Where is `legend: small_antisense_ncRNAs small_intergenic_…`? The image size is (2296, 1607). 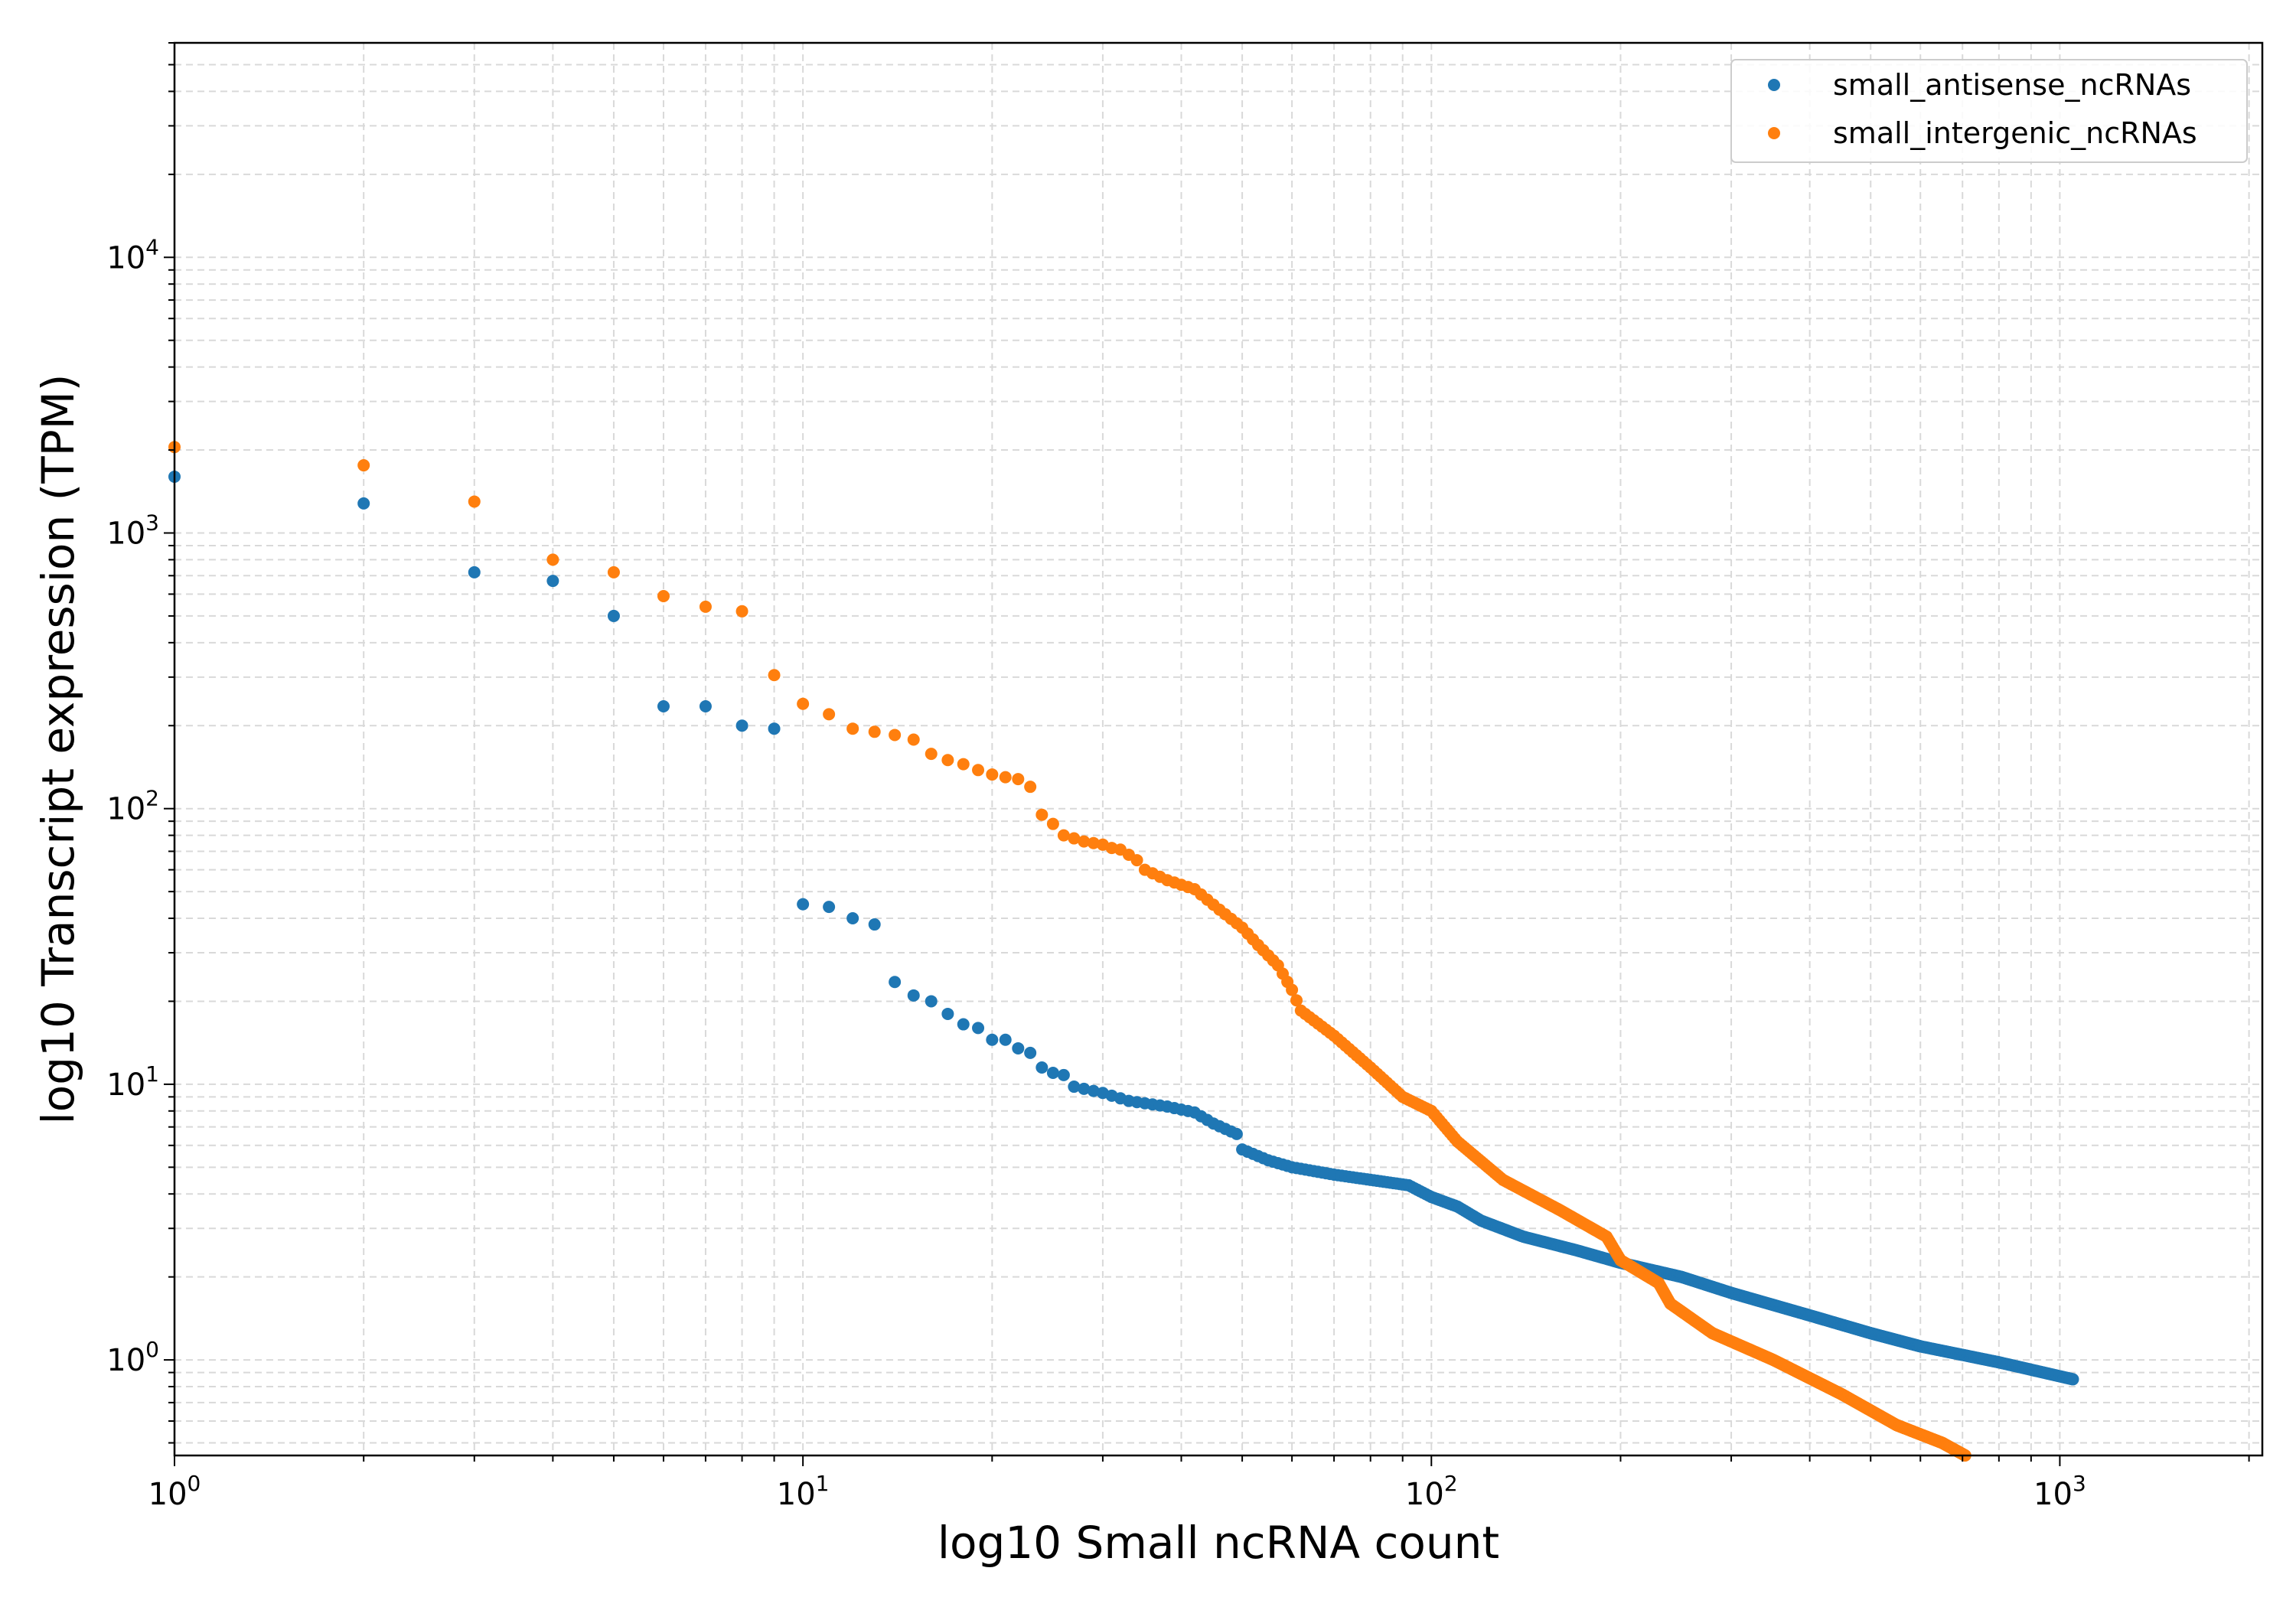 legend: small_antisense_ncRNAs small_intergenic_… is located at coordinates (1989, 111).